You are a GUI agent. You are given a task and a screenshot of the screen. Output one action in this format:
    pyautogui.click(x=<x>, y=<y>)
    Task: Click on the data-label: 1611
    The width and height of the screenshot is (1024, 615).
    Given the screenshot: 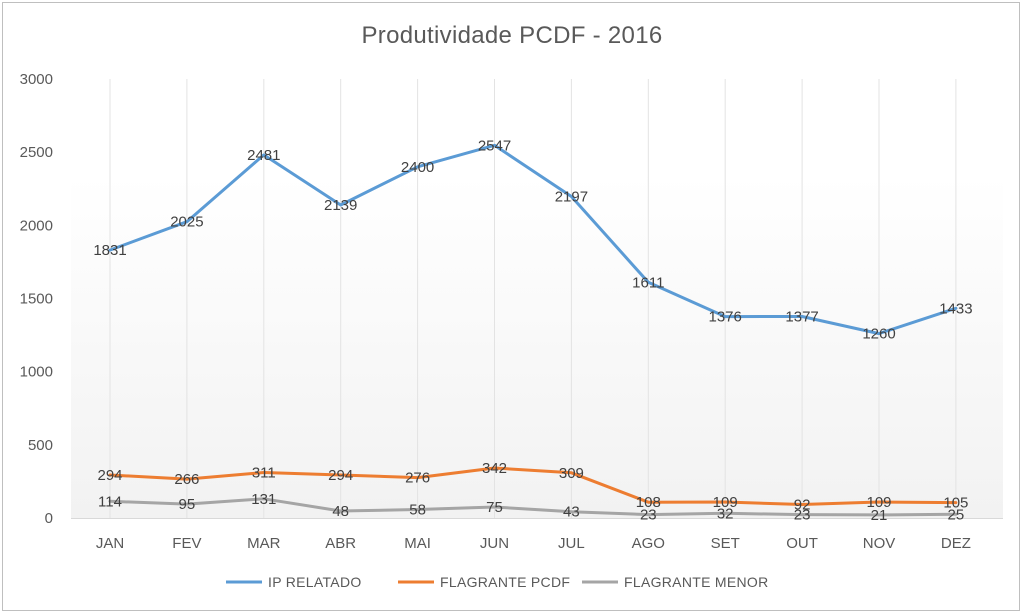 What is the action you would take?
    pyautogui.click(x=648, y=282)
    